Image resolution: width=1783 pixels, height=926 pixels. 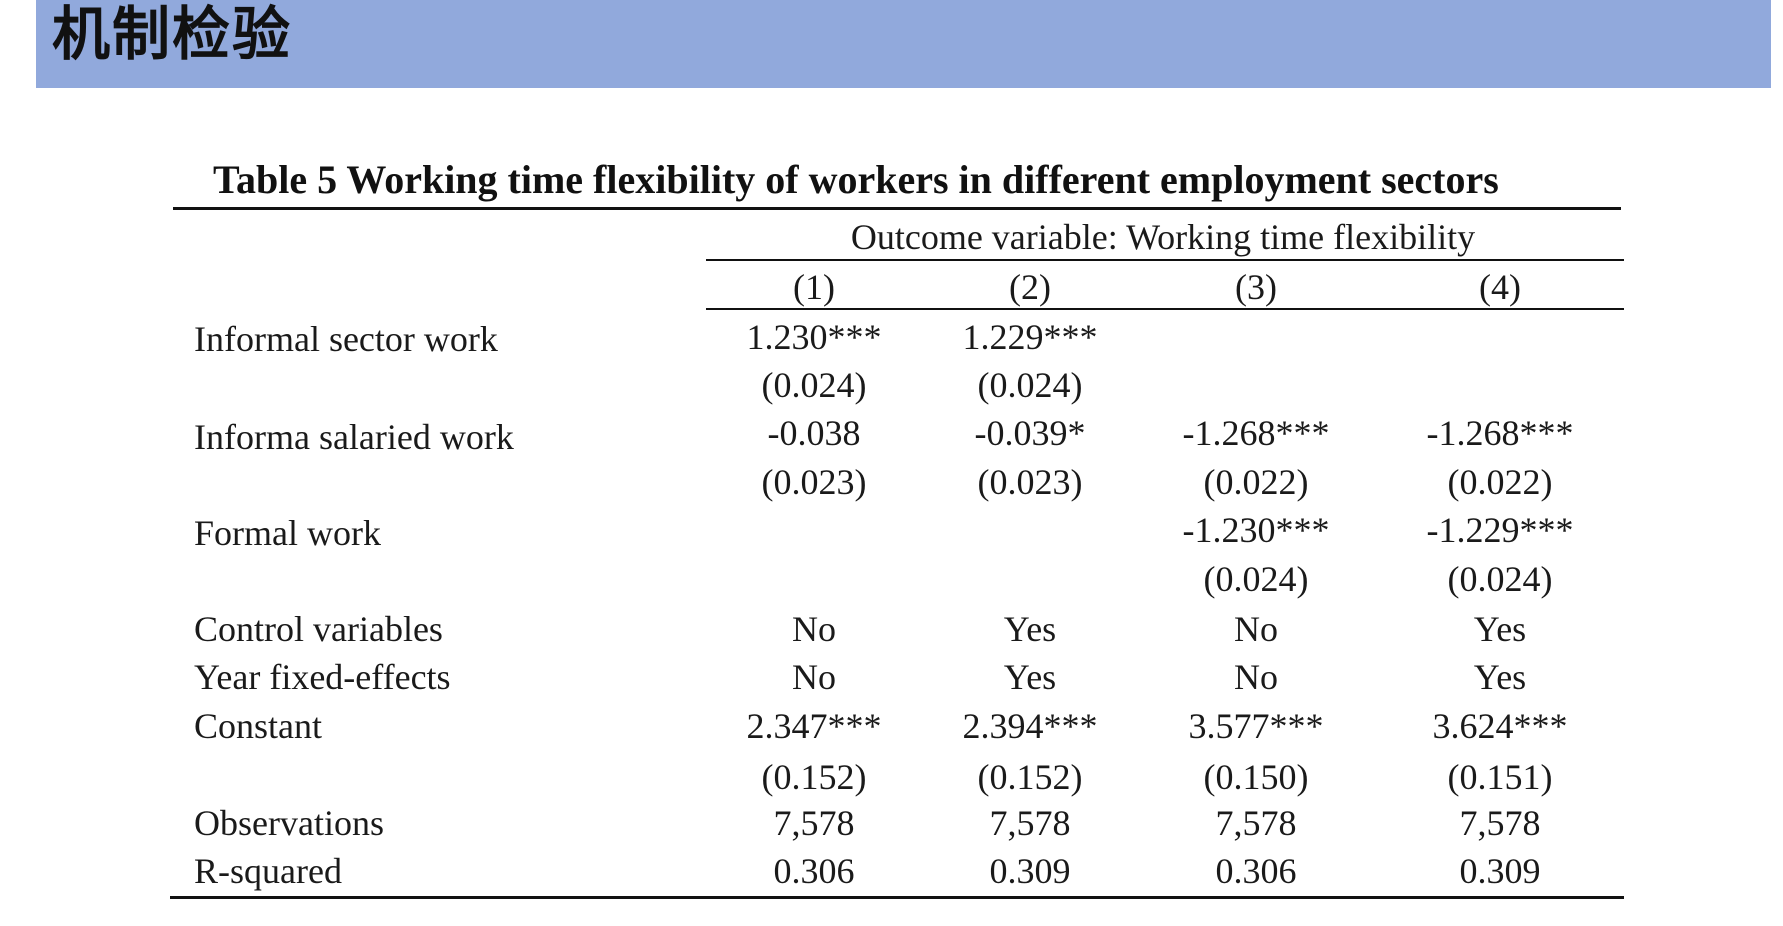 I want to click on table-top-rule, so click(x=897, y=208).